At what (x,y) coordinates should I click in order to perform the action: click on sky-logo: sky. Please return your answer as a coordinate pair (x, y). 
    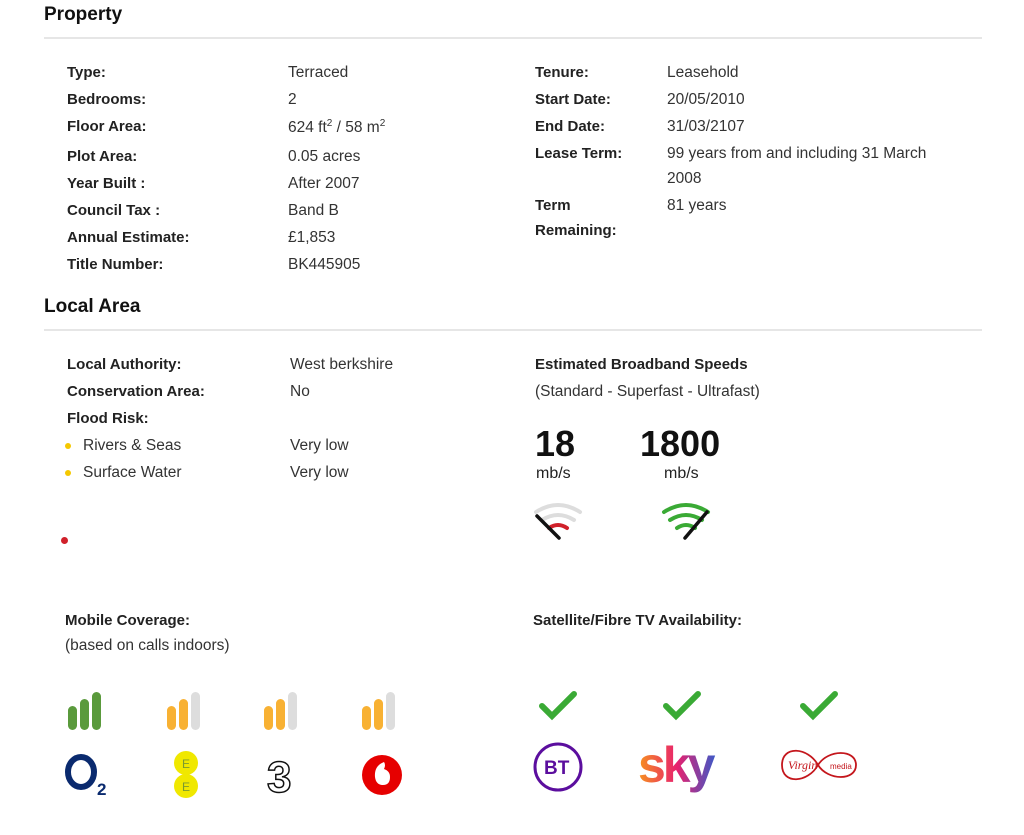
    Looking at the image, I should click on (678, 765).